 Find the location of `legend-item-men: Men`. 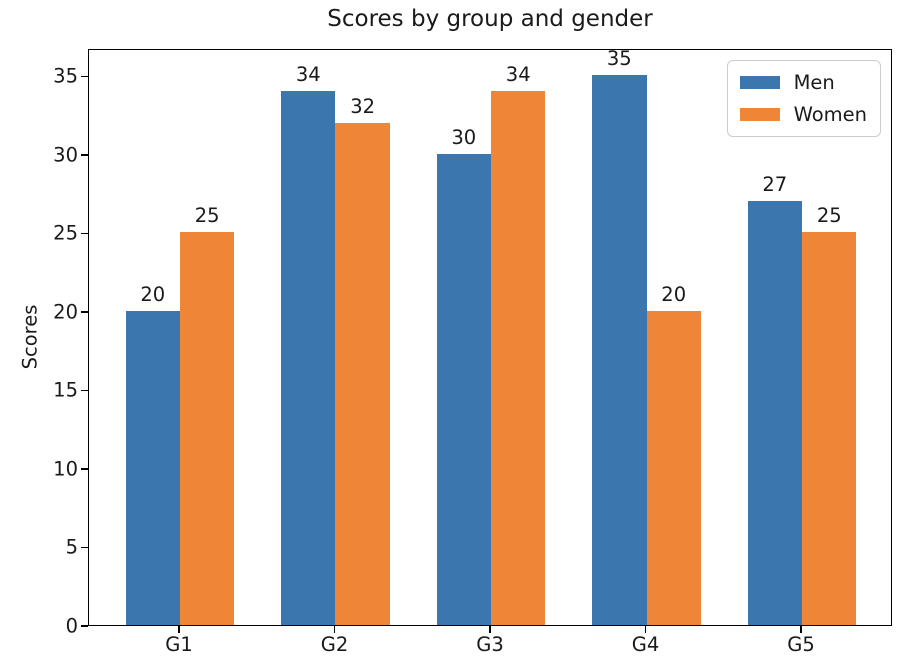

legend-item-men: Men is located at coordinates (803, 82).